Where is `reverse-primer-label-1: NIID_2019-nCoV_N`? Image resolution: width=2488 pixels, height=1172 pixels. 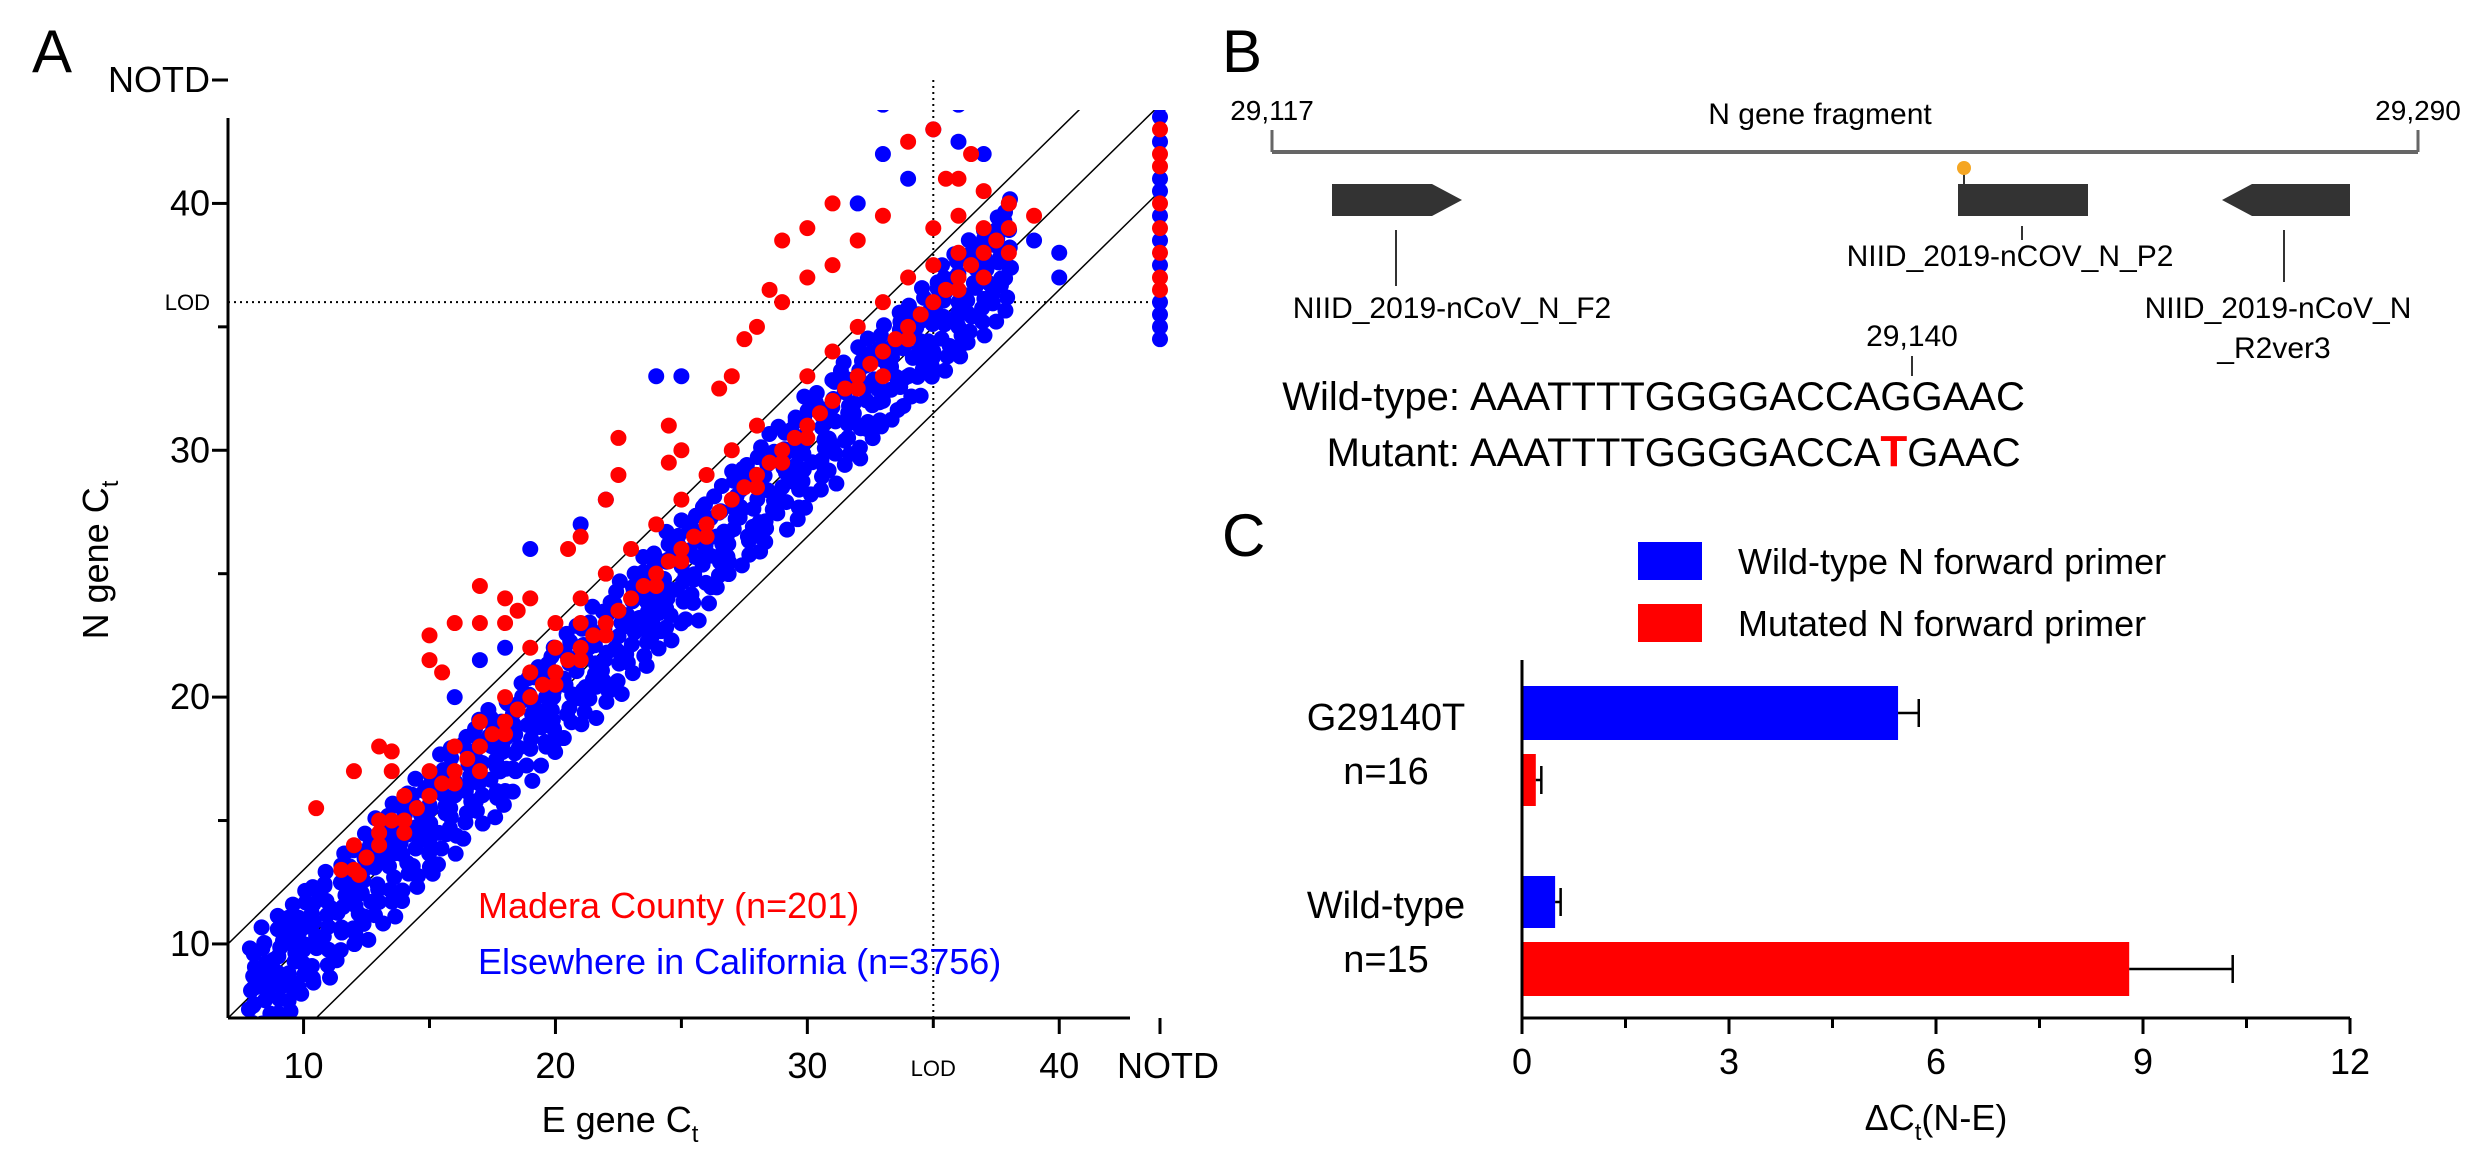
reverse-primer-label-1: NIID_2019-nCoV_N is located at coordinates (2278, 308).